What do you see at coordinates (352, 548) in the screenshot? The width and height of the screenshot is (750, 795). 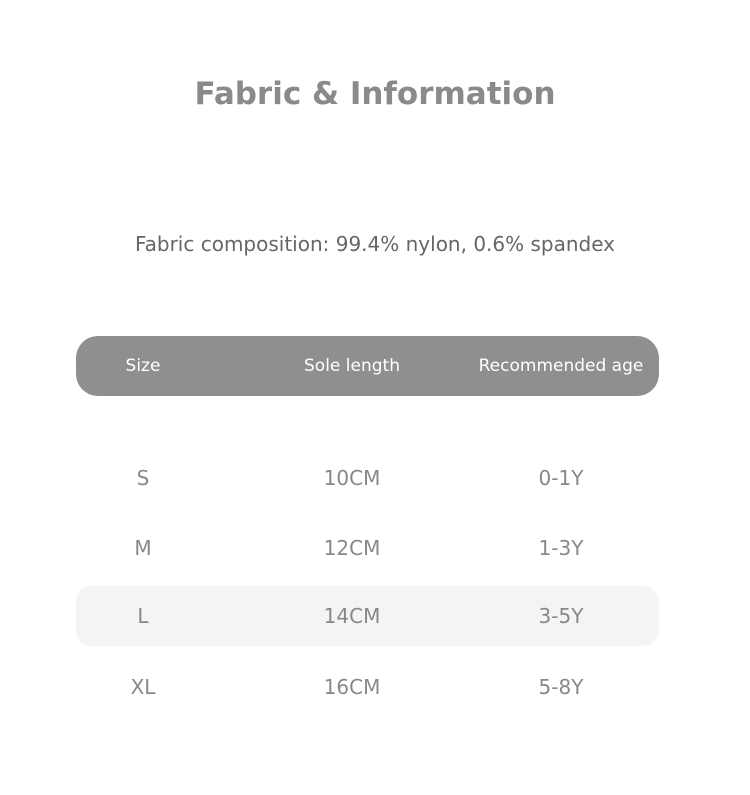 I see `cell-sole-length: 12CM` at bounding box center [352, 548].